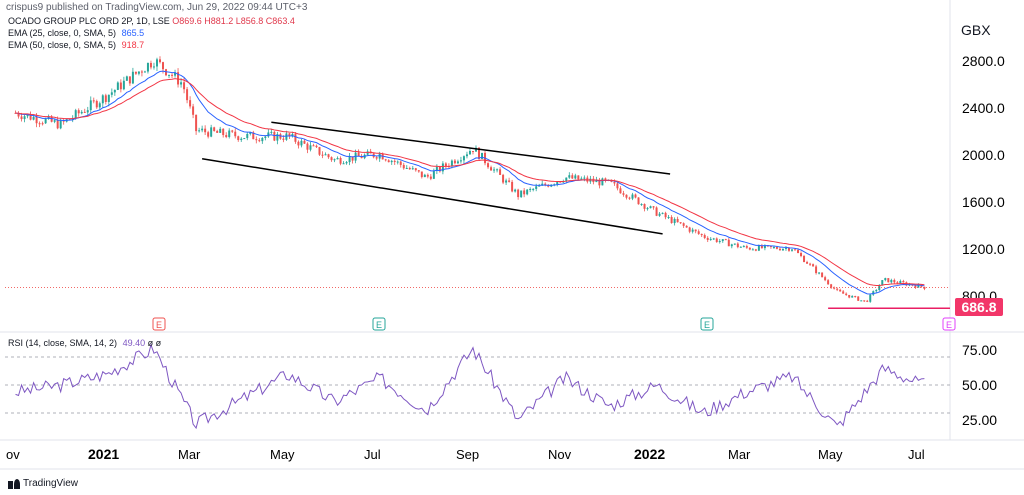 The width and height of the screenshot is (1024, 495). Describe the element at coordinates (979, 385) in the screenshot. I see `rsi-tick: 50.00` at that location.